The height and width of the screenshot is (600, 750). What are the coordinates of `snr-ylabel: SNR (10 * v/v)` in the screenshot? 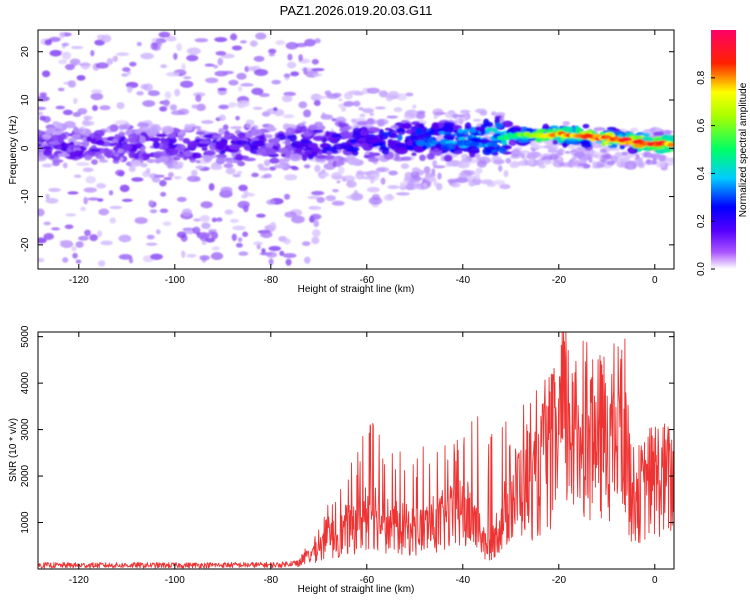 It's located at (13, 450).